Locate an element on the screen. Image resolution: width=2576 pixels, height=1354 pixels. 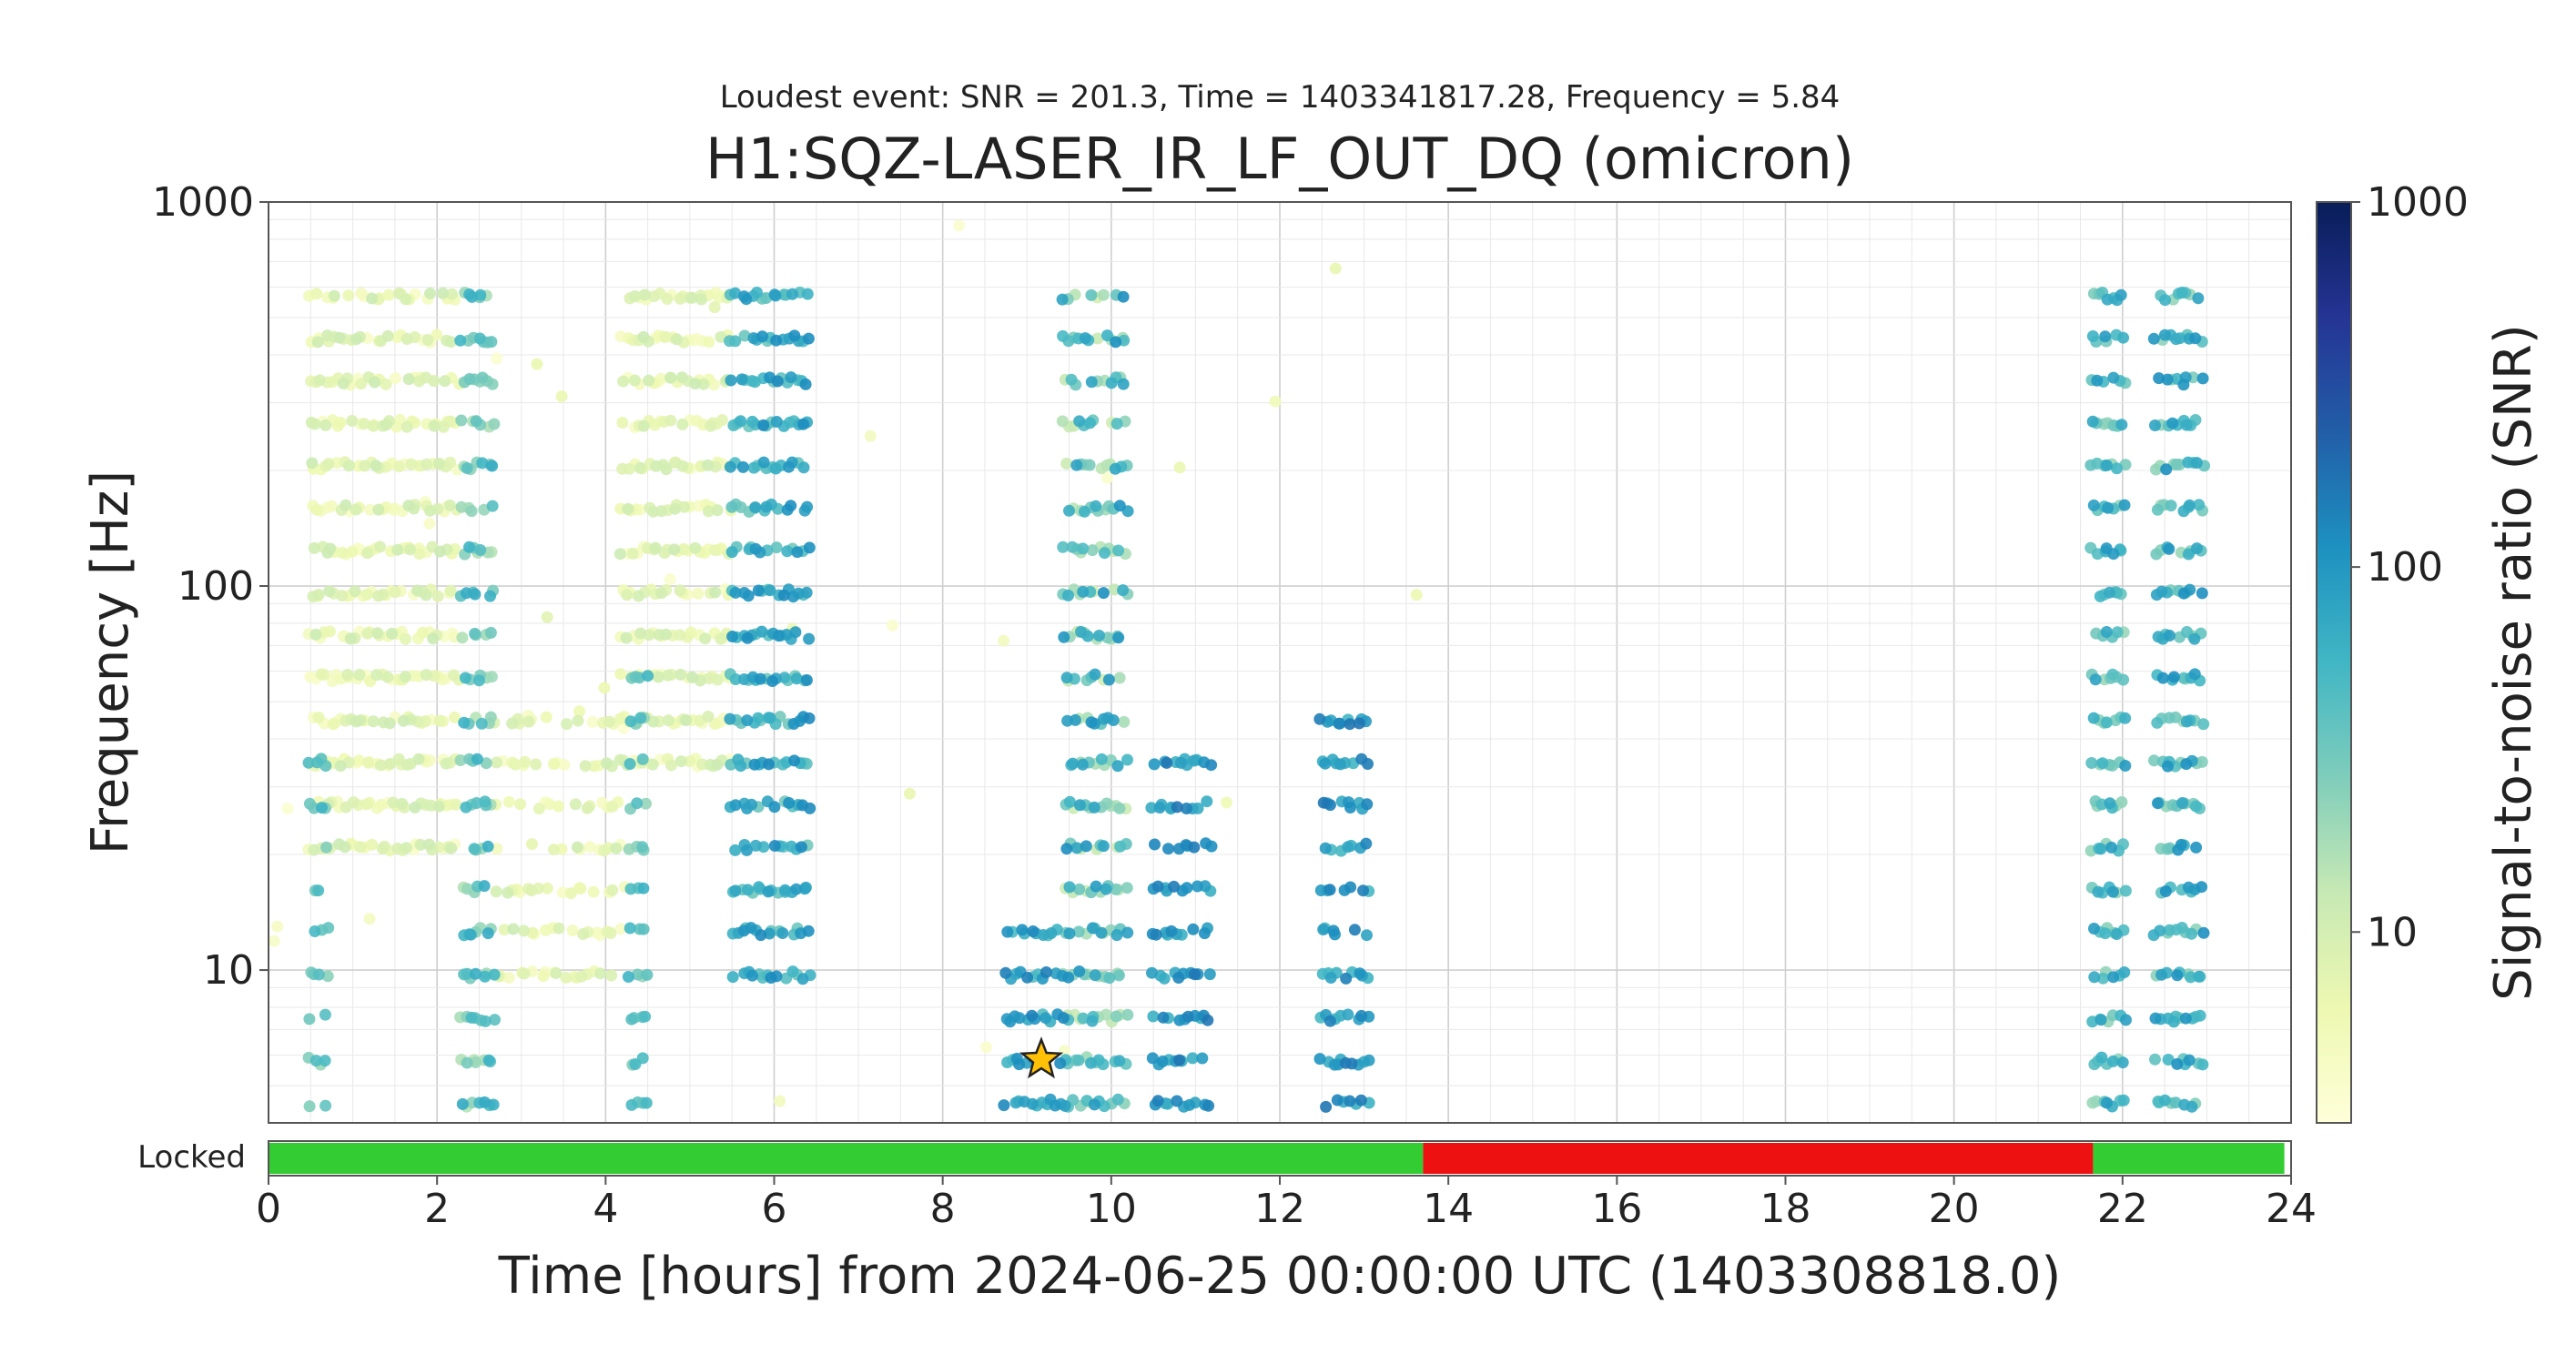
x-tick-label: 0 is located at coordinates (268, 1209).